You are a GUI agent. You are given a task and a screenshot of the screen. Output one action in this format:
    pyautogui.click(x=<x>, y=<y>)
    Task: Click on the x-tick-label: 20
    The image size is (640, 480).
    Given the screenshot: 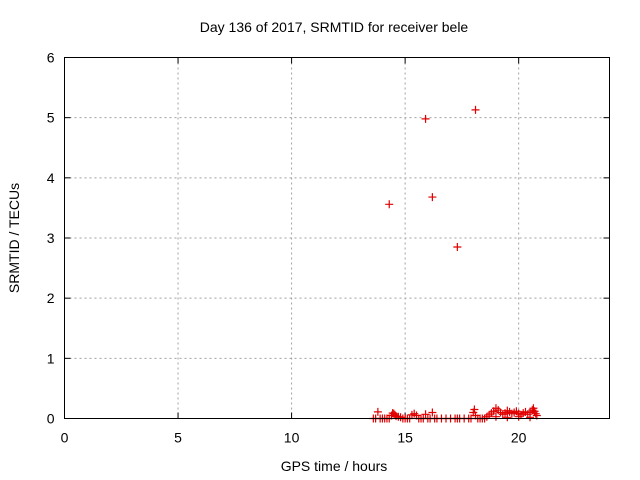 What is the action you would take?
    pyautogui.click(x=519, y=438)
    